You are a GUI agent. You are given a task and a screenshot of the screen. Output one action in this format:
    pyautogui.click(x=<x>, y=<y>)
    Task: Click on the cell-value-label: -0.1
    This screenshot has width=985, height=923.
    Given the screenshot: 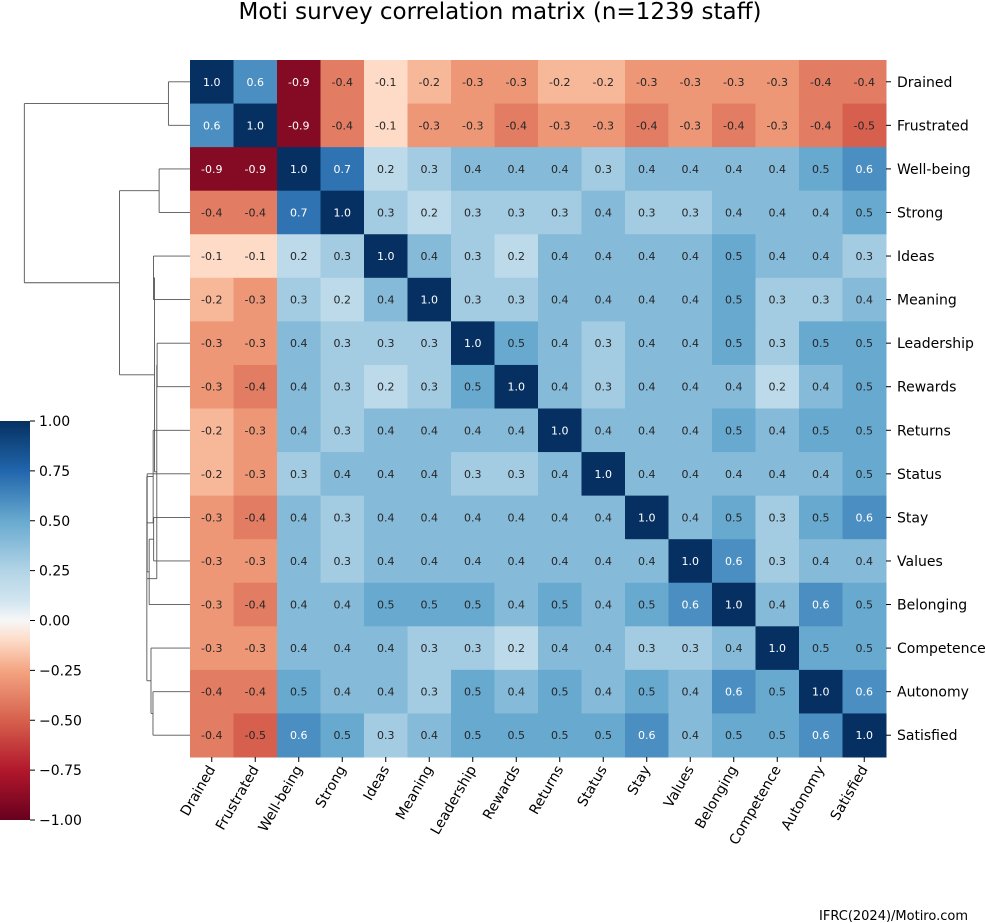 What is the action you would take?
    pyautogui.click(x=255, y=256)
    